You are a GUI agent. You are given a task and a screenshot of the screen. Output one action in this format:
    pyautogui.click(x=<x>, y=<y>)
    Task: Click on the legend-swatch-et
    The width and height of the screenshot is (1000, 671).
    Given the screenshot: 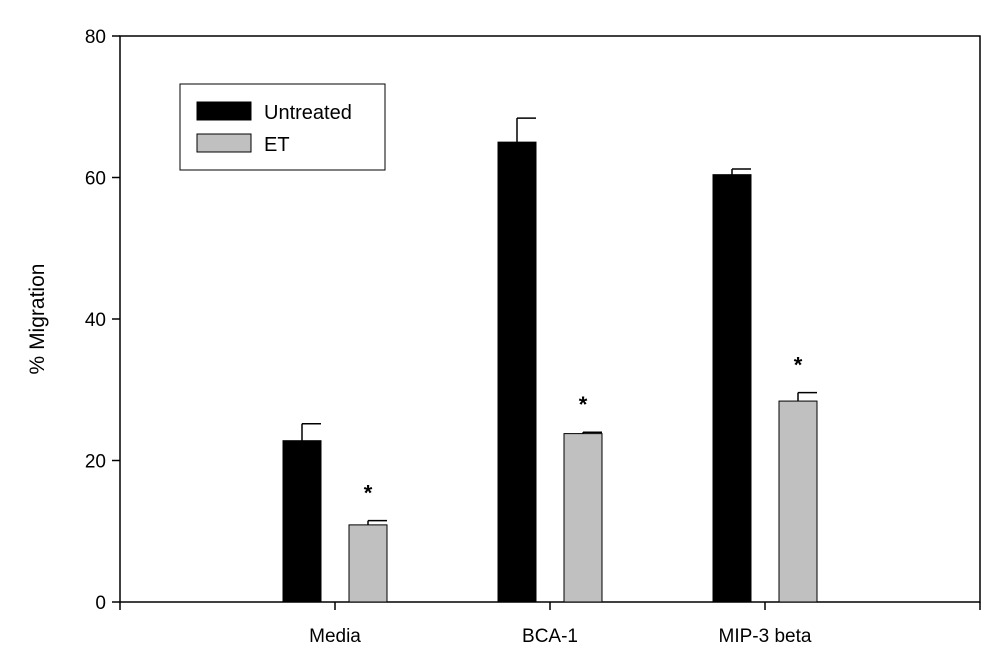 What is the action you would take?
    pyautogui.click(x=224, y=143)
    